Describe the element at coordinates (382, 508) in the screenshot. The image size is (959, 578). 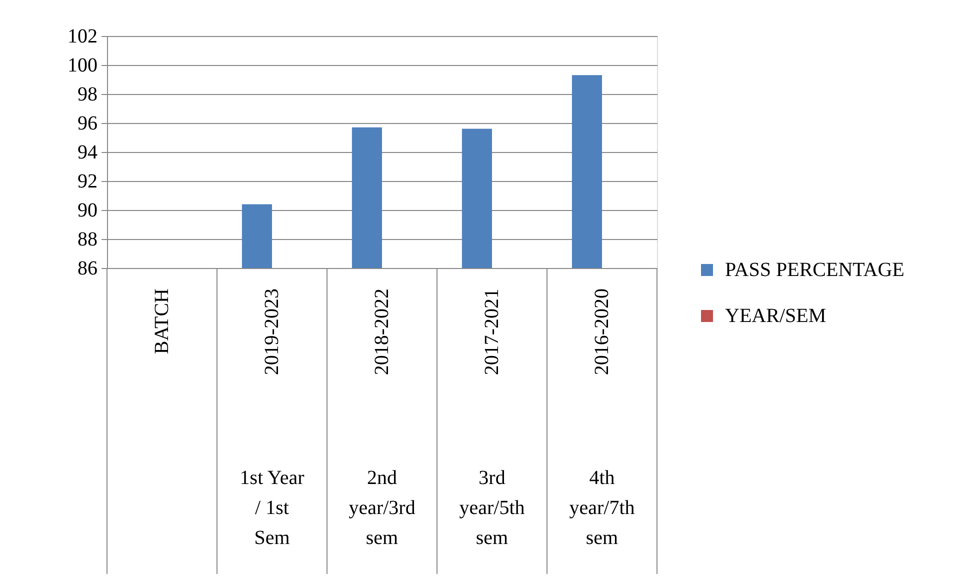
I see `text: 2nd year/3rd sem` at that location.